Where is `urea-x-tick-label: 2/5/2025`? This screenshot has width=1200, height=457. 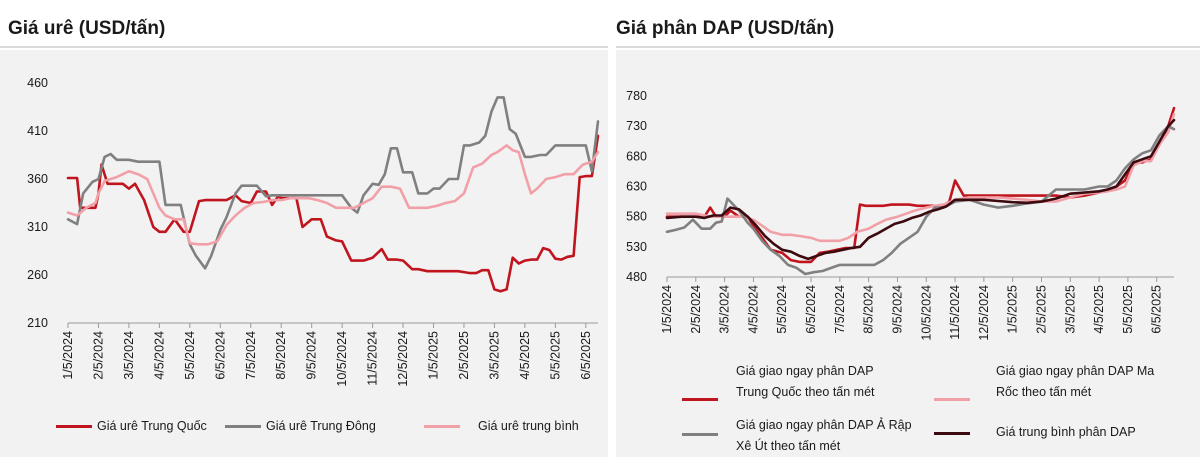
urea-x-tick-label: 2/5/2025 is located at coordinates (464, 355).